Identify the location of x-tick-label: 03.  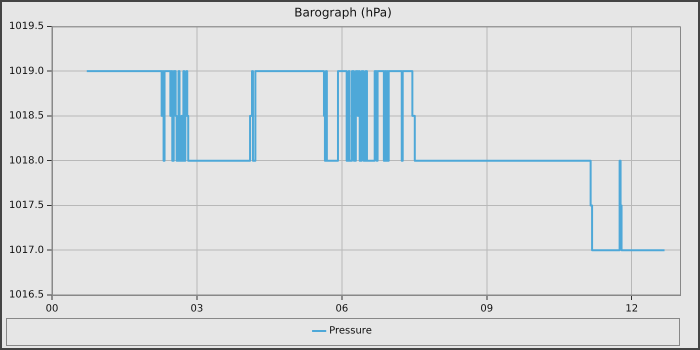
(197, 309).